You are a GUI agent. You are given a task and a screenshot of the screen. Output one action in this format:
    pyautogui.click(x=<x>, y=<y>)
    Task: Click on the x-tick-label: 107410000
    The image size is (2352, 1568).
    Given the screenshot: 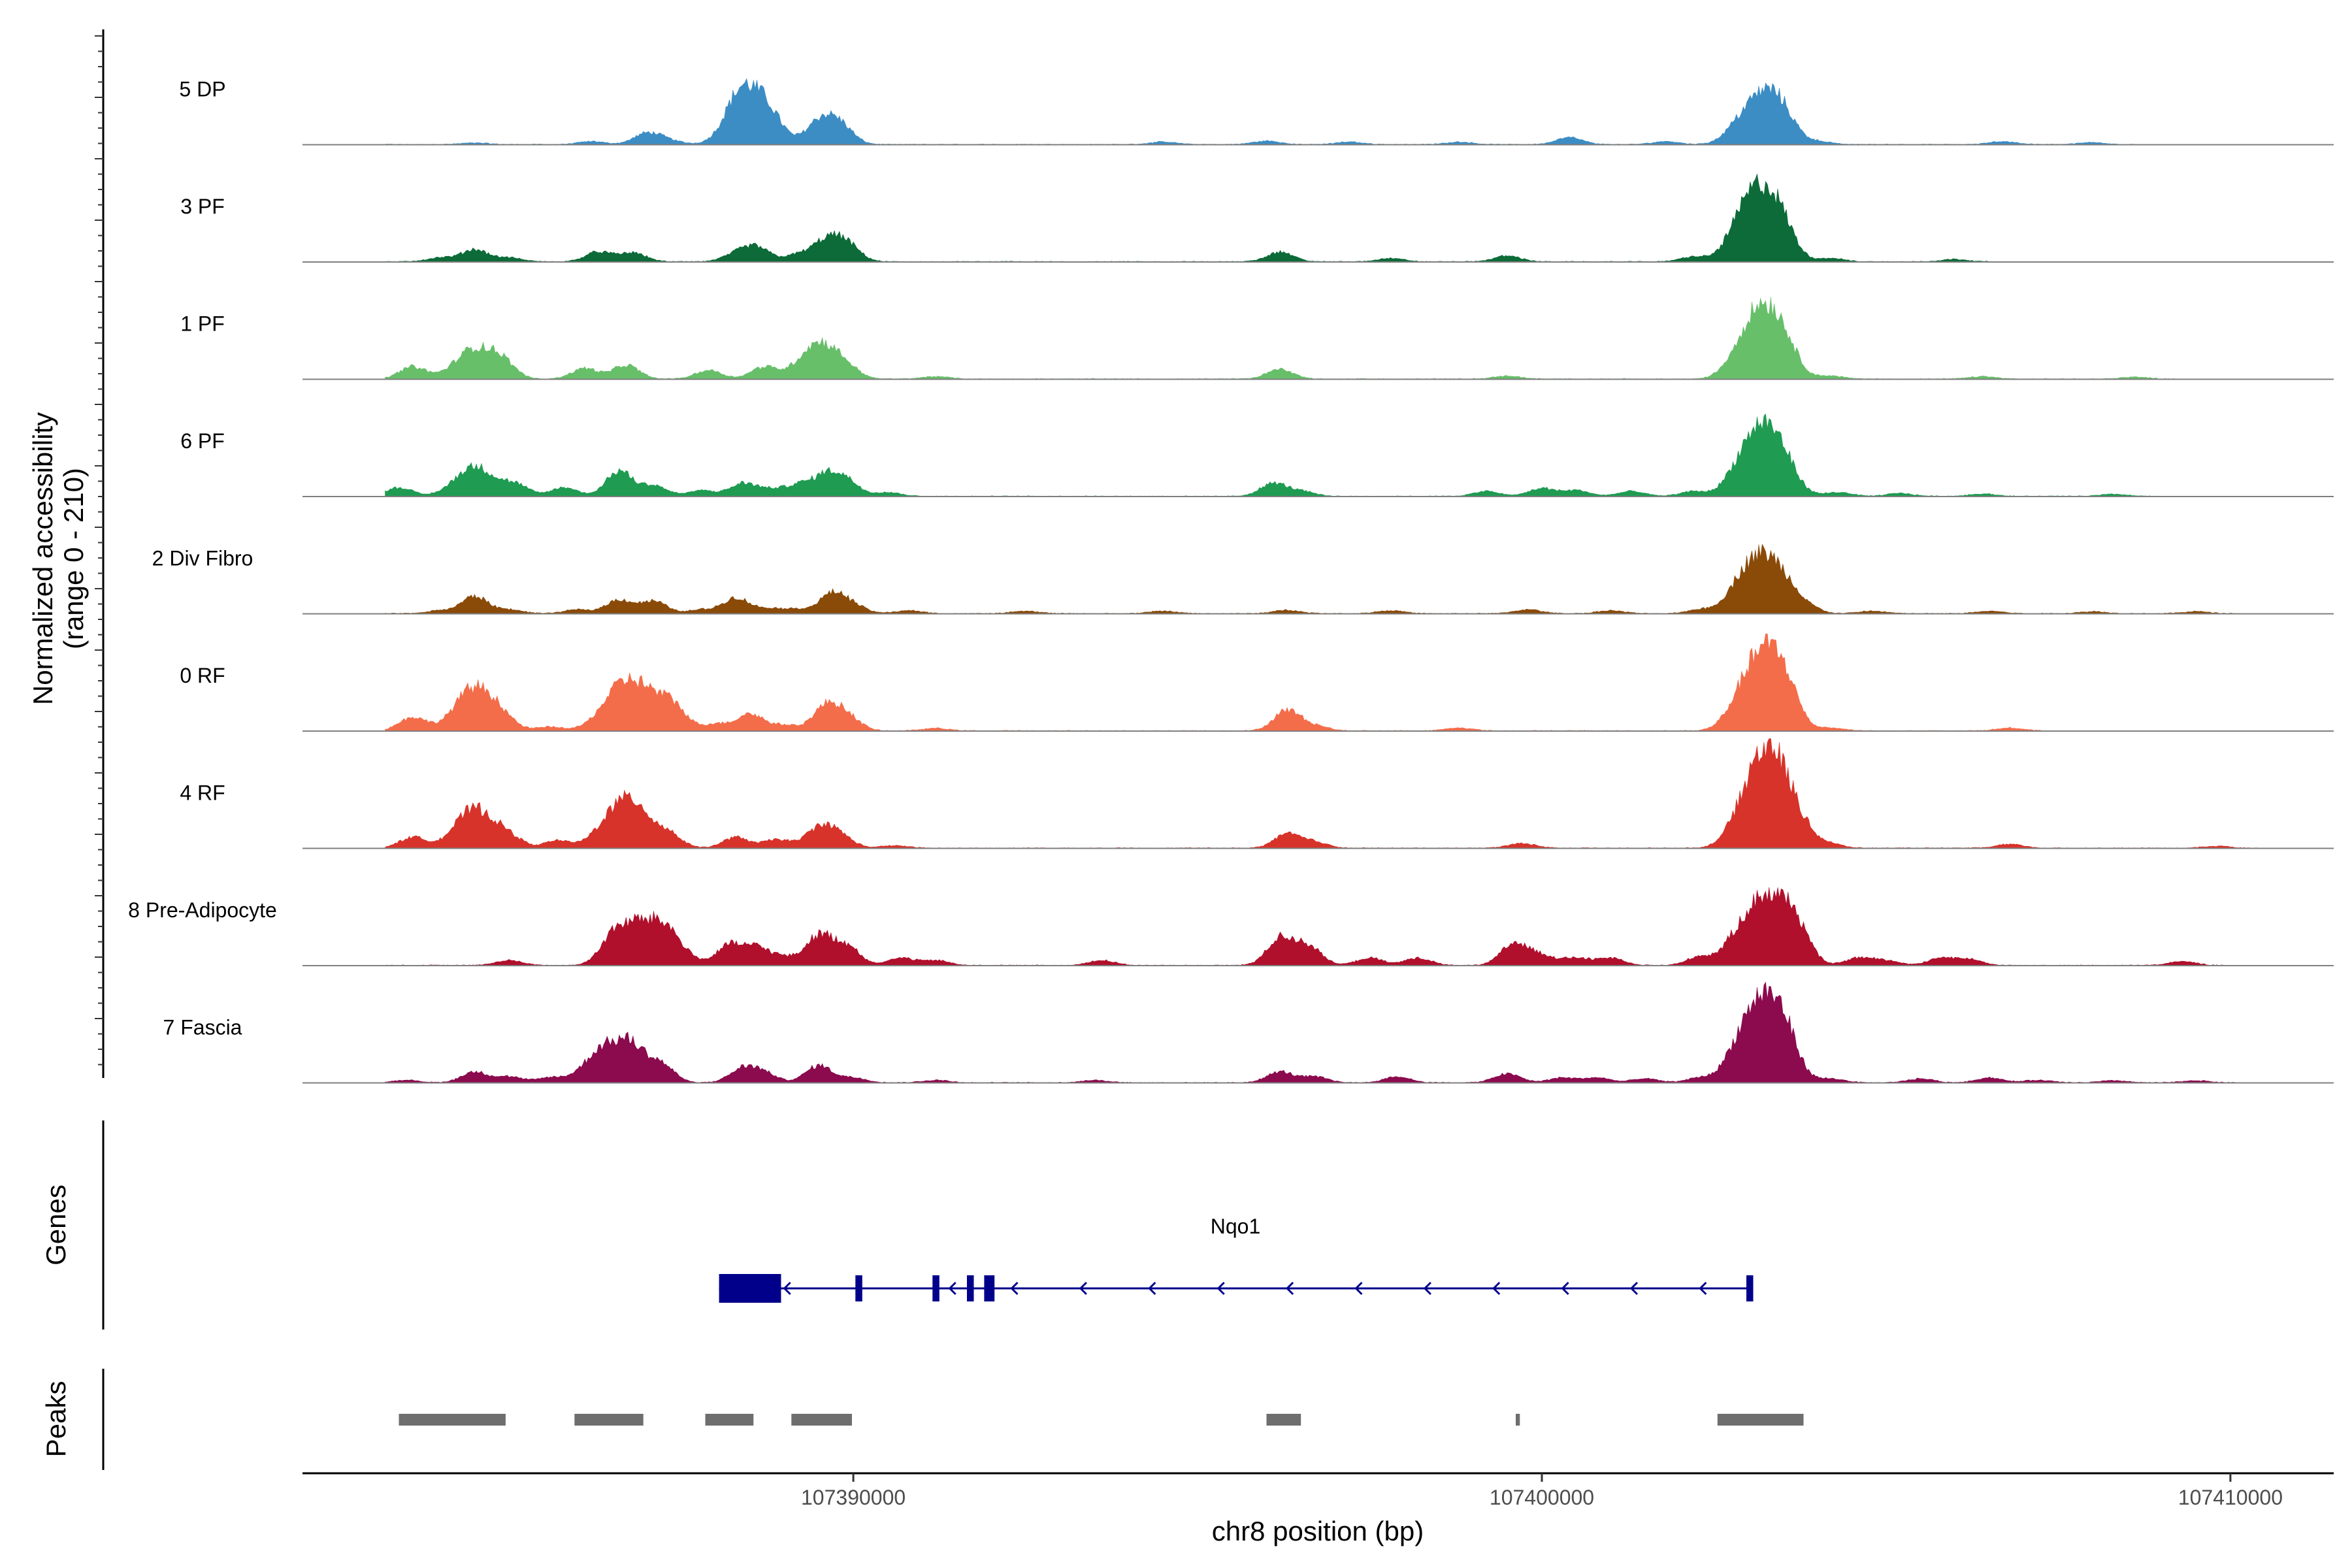 What is the action you would take?
    pyautogui.click(x=2230, y=1497)
    